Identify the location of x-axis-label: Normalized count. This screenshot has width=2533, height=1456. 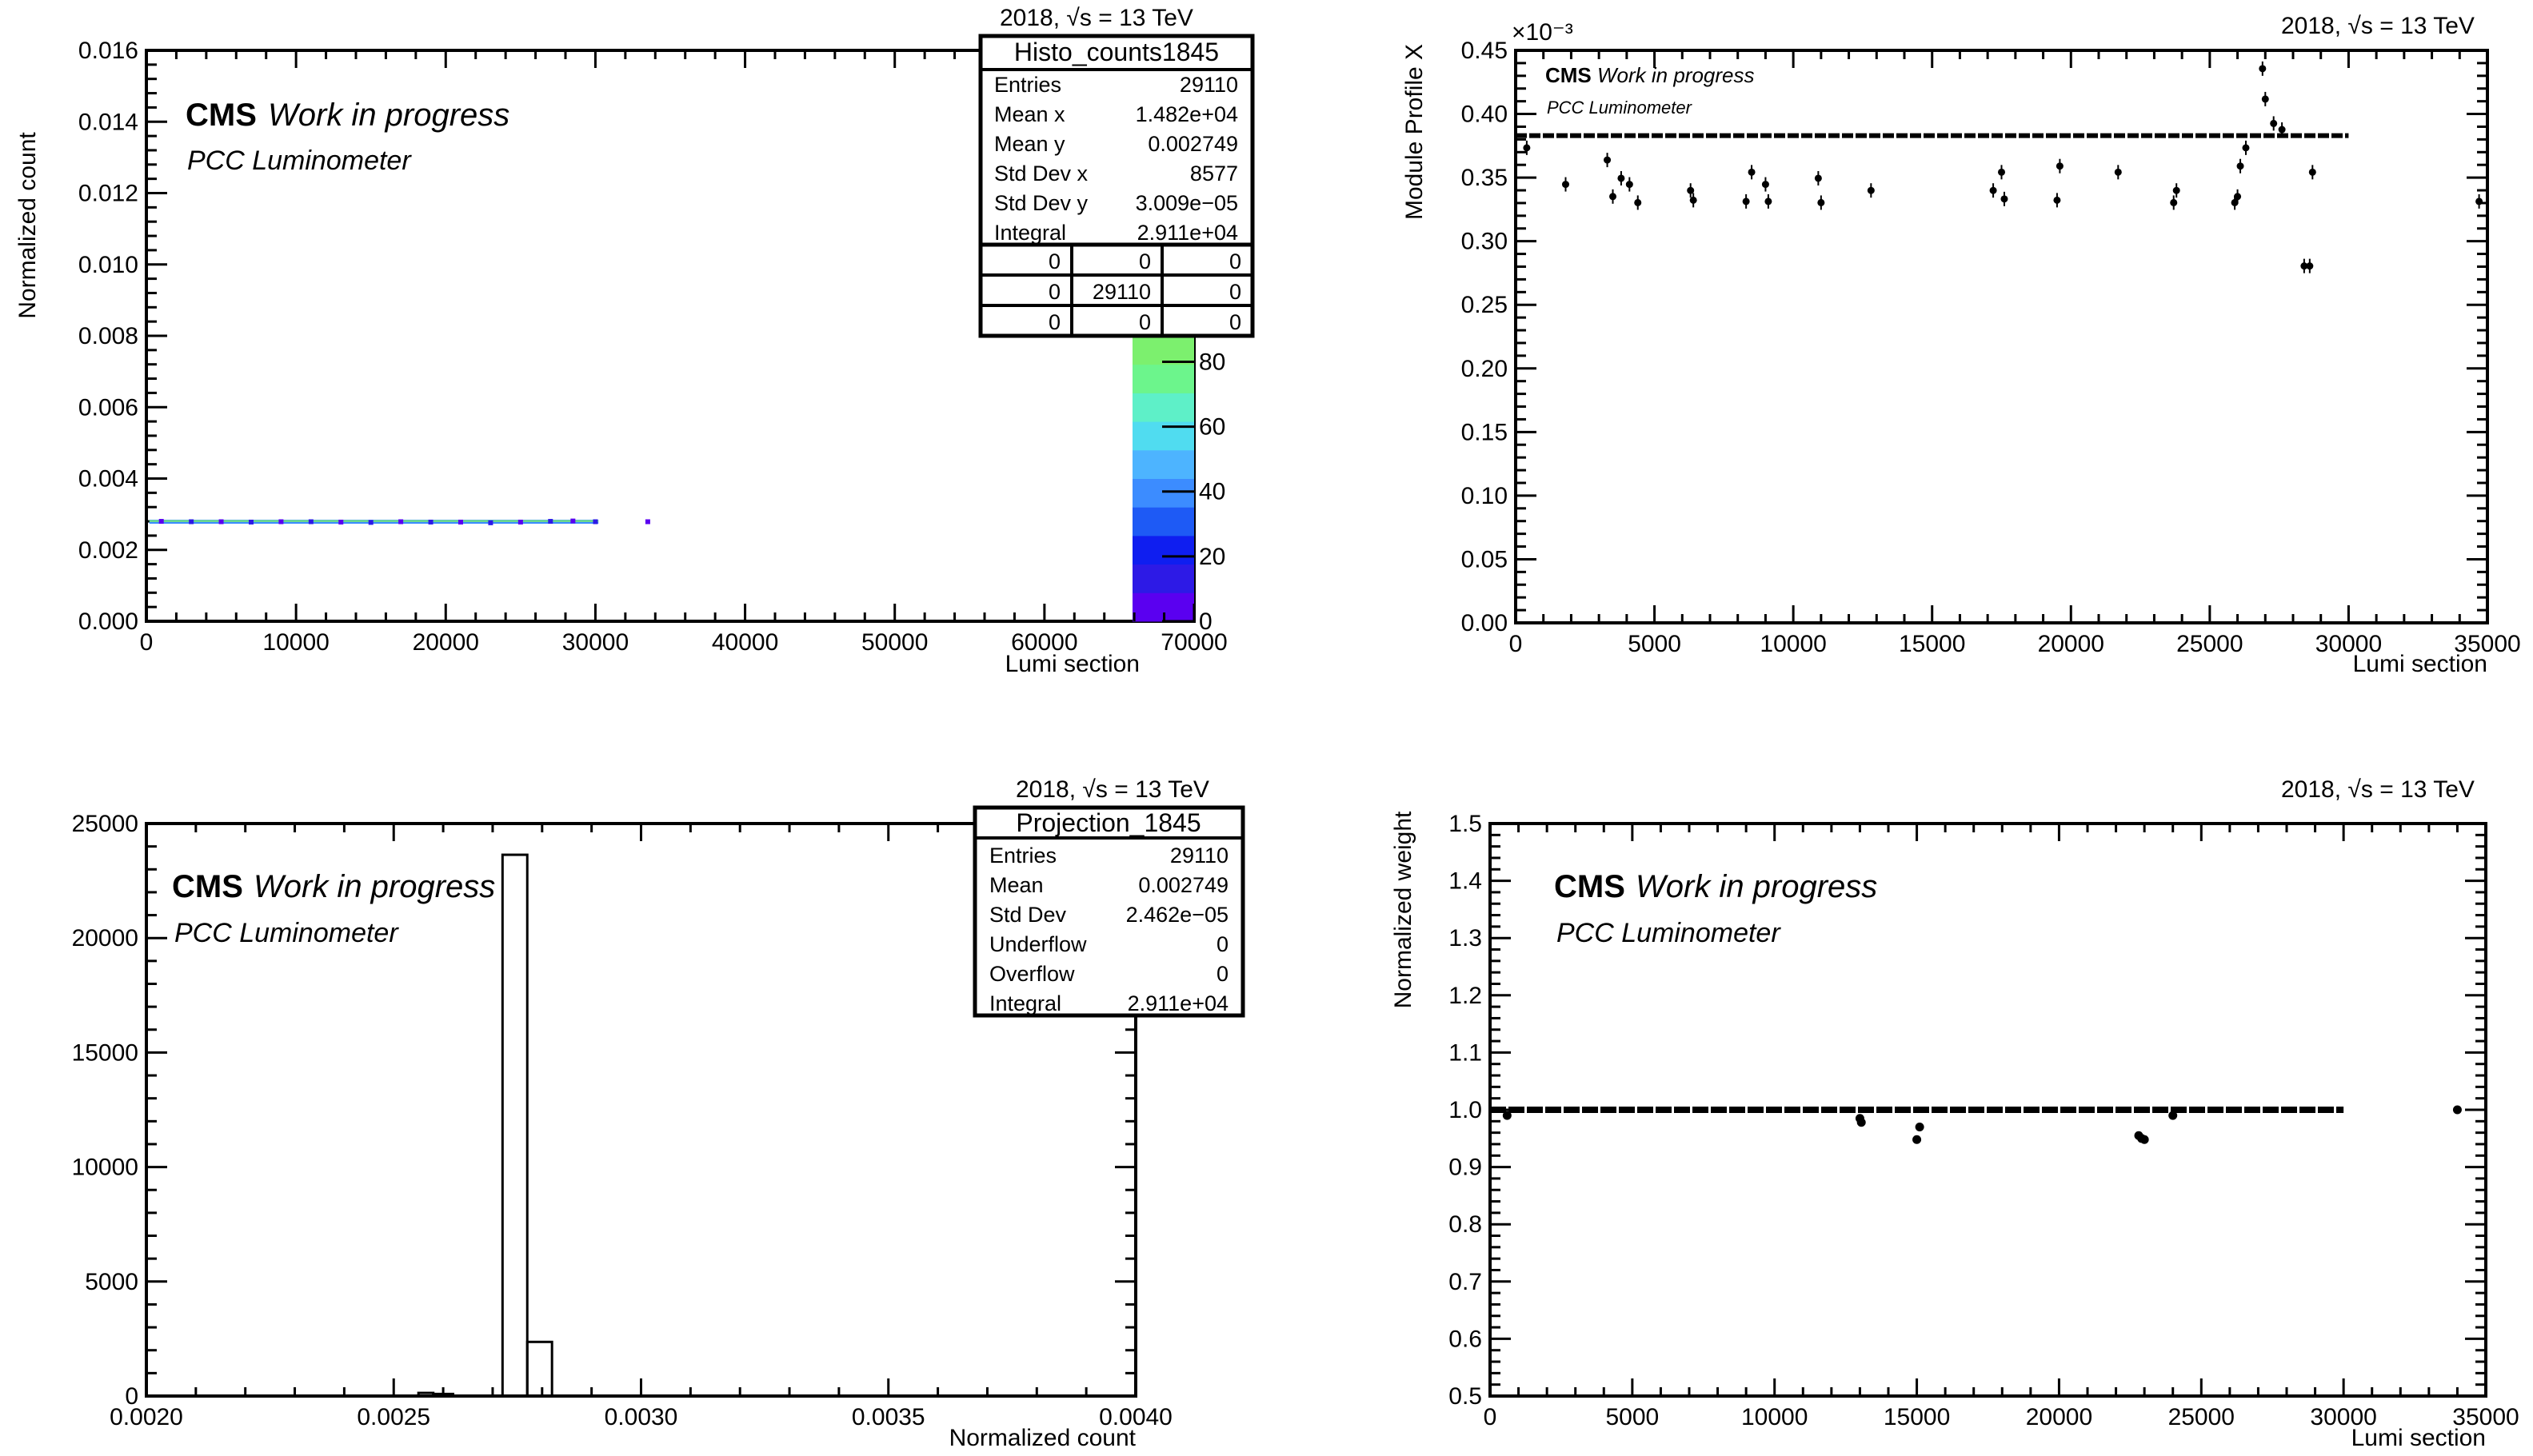
(1043, 1438).